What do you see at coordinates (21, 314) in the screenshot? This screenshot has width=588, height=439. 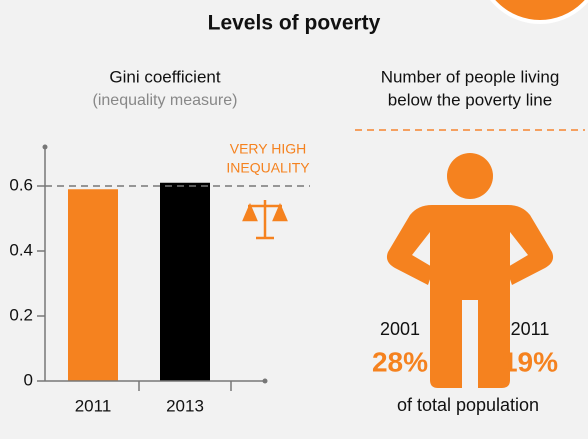 I see `y-tick-label: 0.2` at bounding box center [21, 314].